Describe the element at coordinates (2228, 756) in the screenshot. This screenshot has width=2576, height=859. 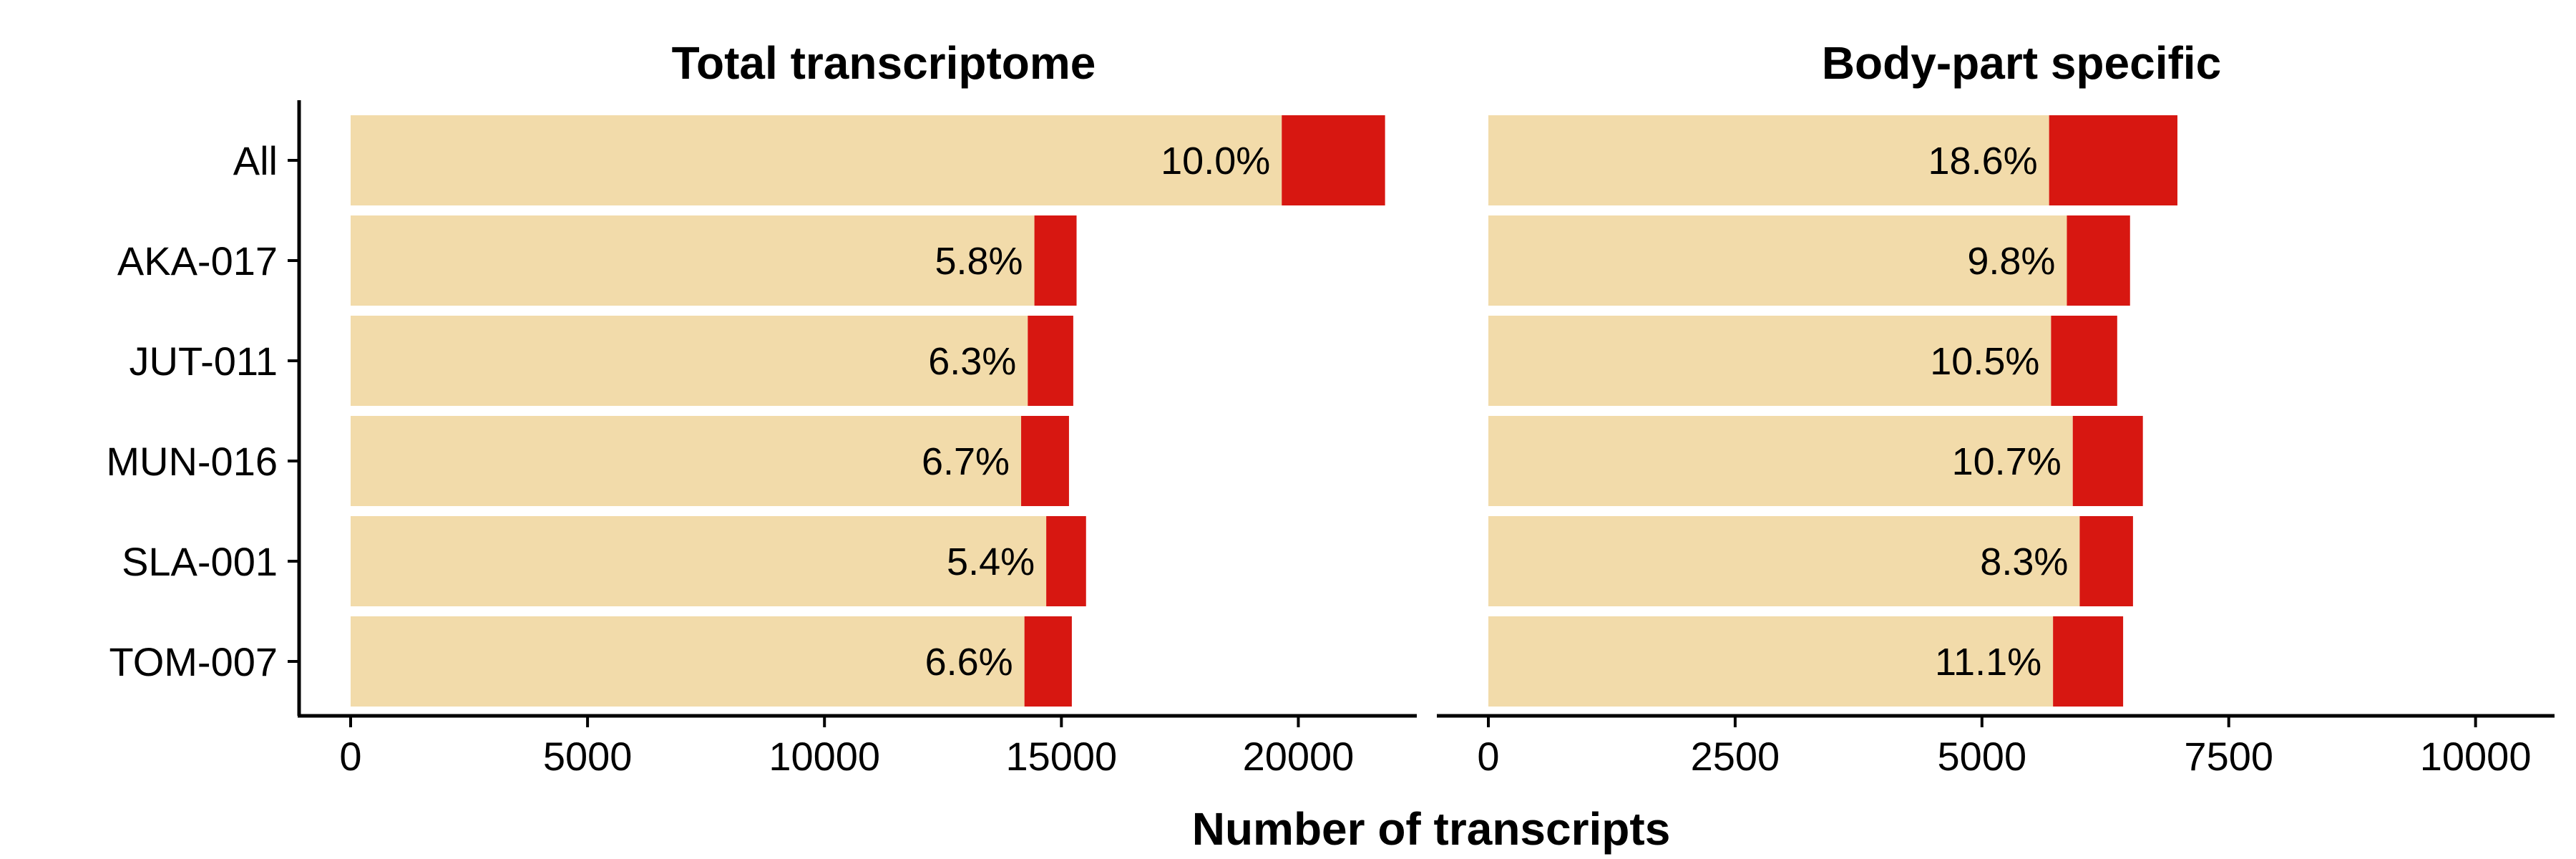
I see `x-tick-label: 7500` at that location.